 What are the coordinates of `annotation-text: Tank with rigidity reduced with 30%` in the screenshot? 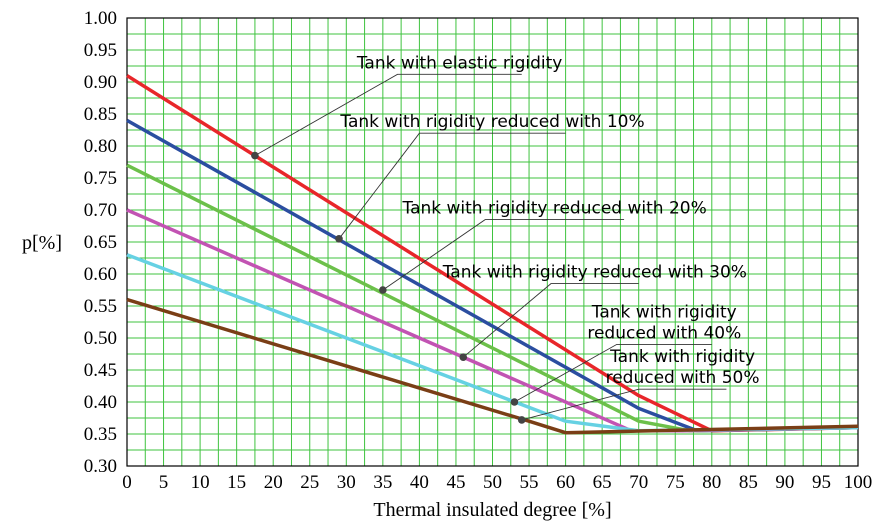 It's located at (594, 273).